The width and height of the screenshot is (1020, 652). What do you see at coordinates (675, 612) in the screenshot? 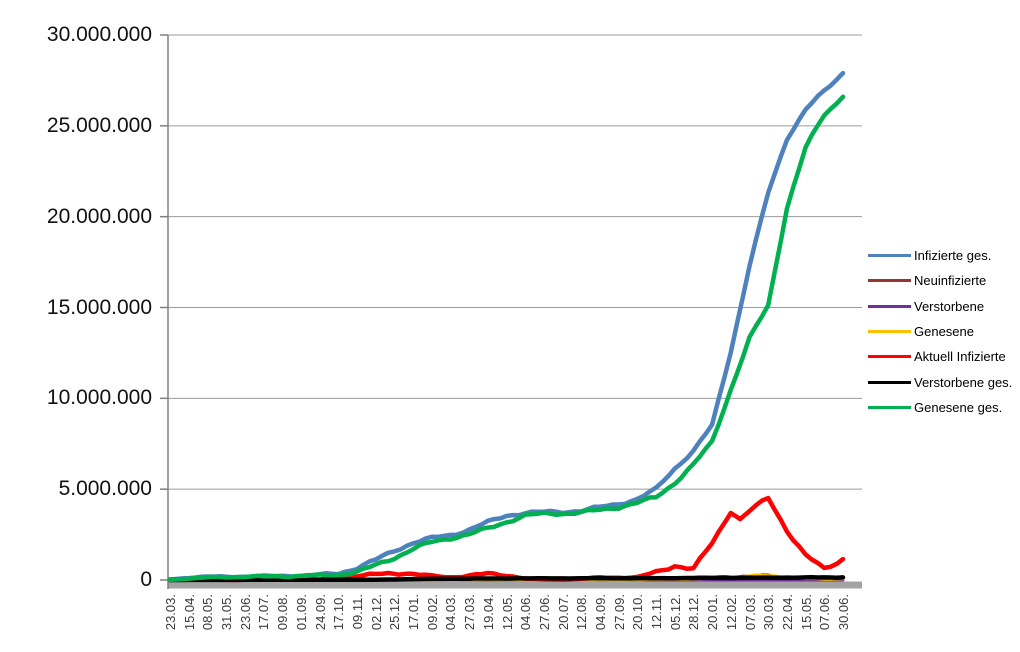
I see `x-axis-label: 05.12.` at bounding box center [675, 612].